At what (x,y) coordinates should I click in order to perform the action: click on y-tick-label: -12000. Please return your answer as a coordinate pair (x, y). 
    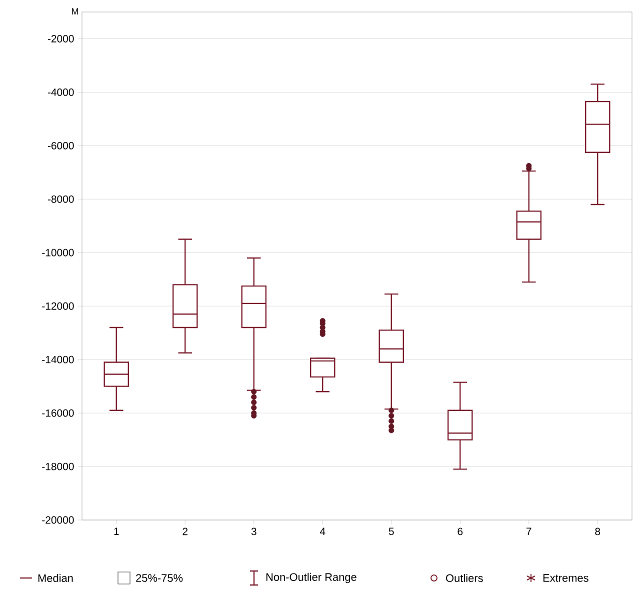
    Looking at the image, I should click on (58, 306).